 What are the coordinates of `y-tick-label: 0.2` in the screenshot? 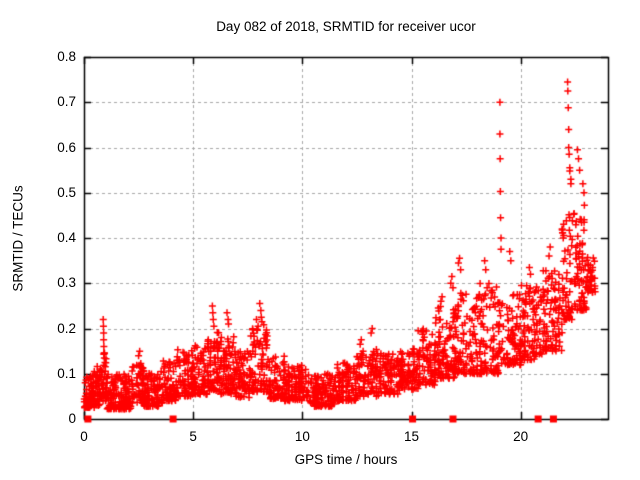 It's located at (66, 328).